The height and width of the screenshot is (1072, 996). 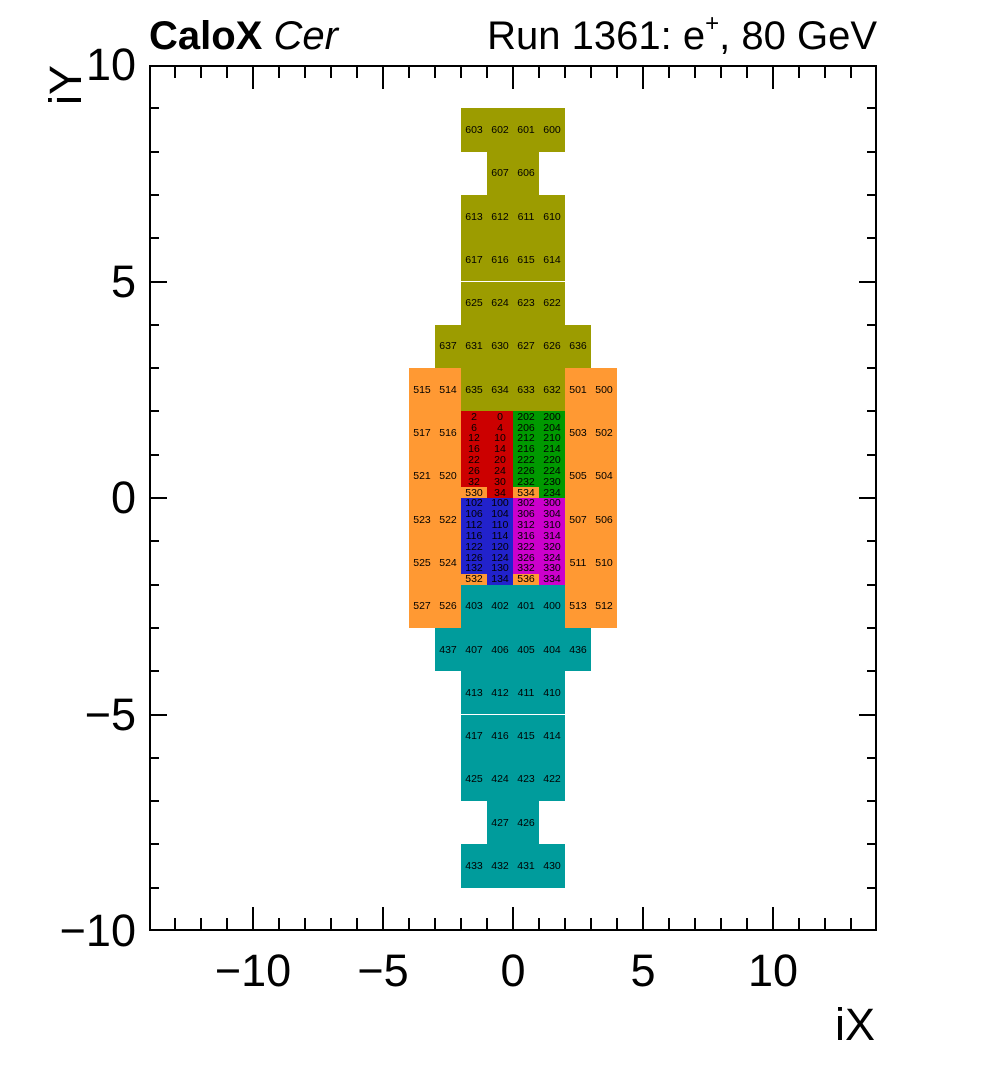 What do you see at coordinates (552, 779) in the screenshot?
I see `detector-cell-422: 422` at bounding box center [552, 779].